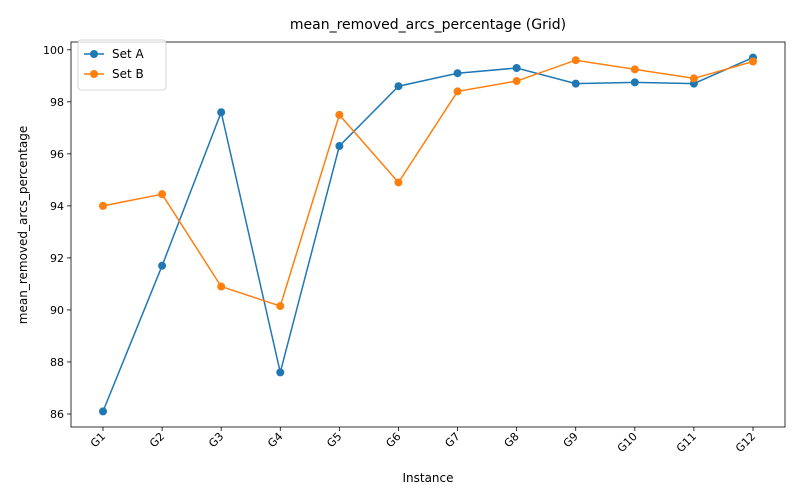 The width and height of the screenshot is (800, 500). Describe the element at coordinates (122, 65) in the screenshot. I see `legend-box` at that location.